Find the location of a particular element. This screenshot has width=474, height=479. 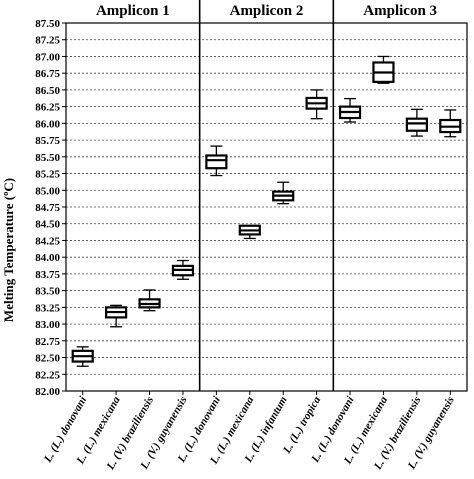

y-tick-label: 87.50 is located at coordinates (47, 24).